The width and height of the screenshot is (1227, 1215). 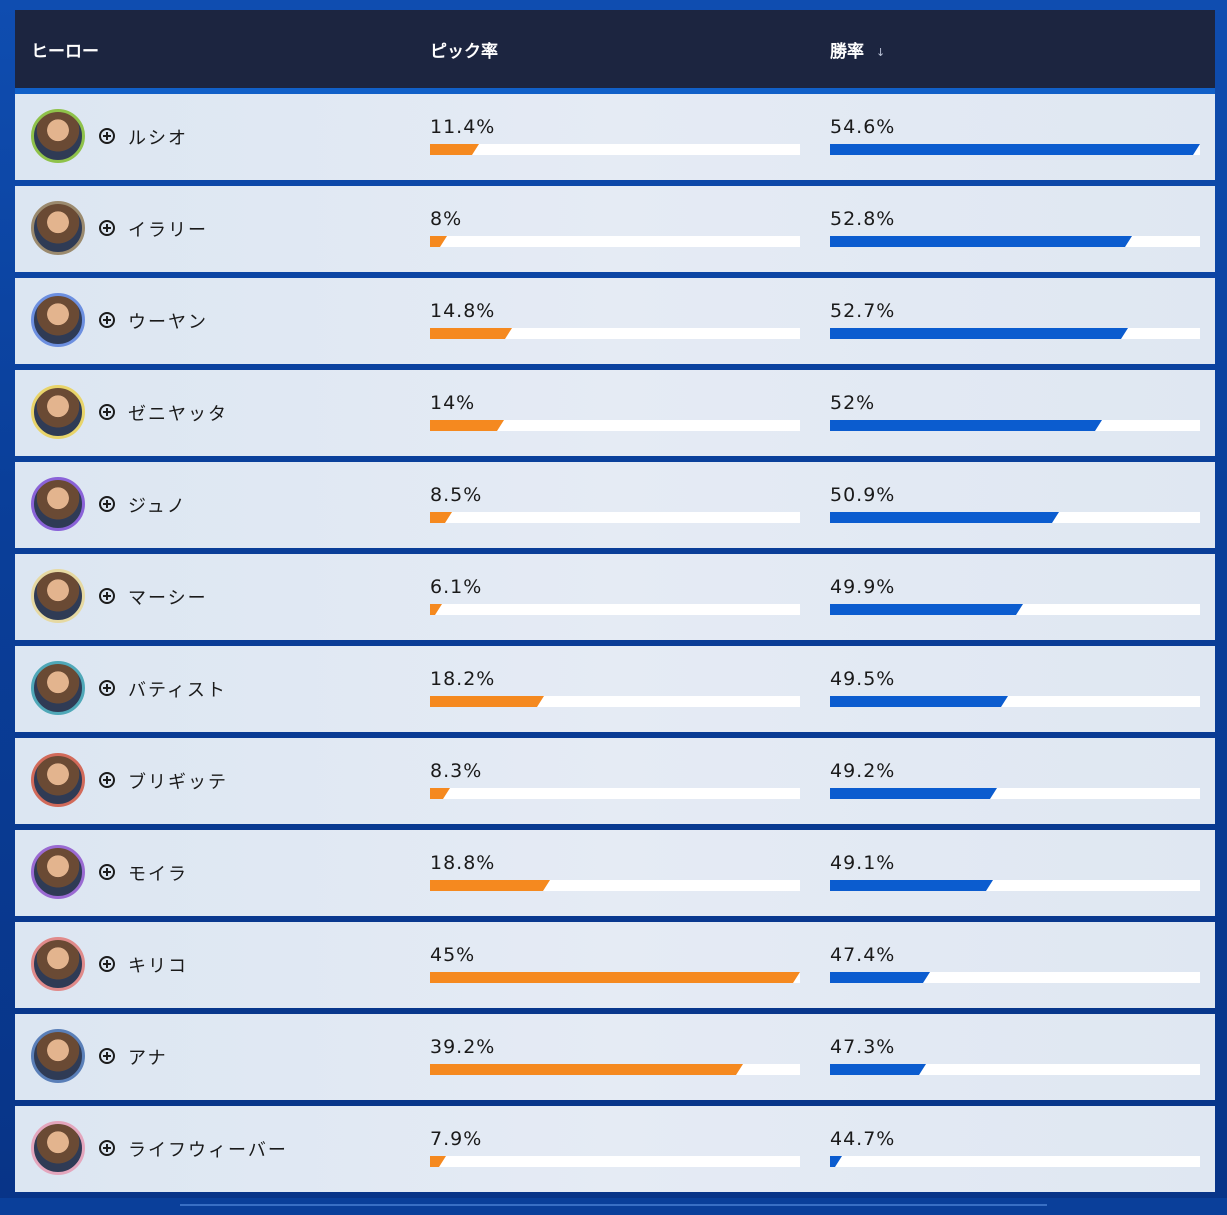 I want to click on win-rate-value: 47.4%, so click(x=863, y=955).